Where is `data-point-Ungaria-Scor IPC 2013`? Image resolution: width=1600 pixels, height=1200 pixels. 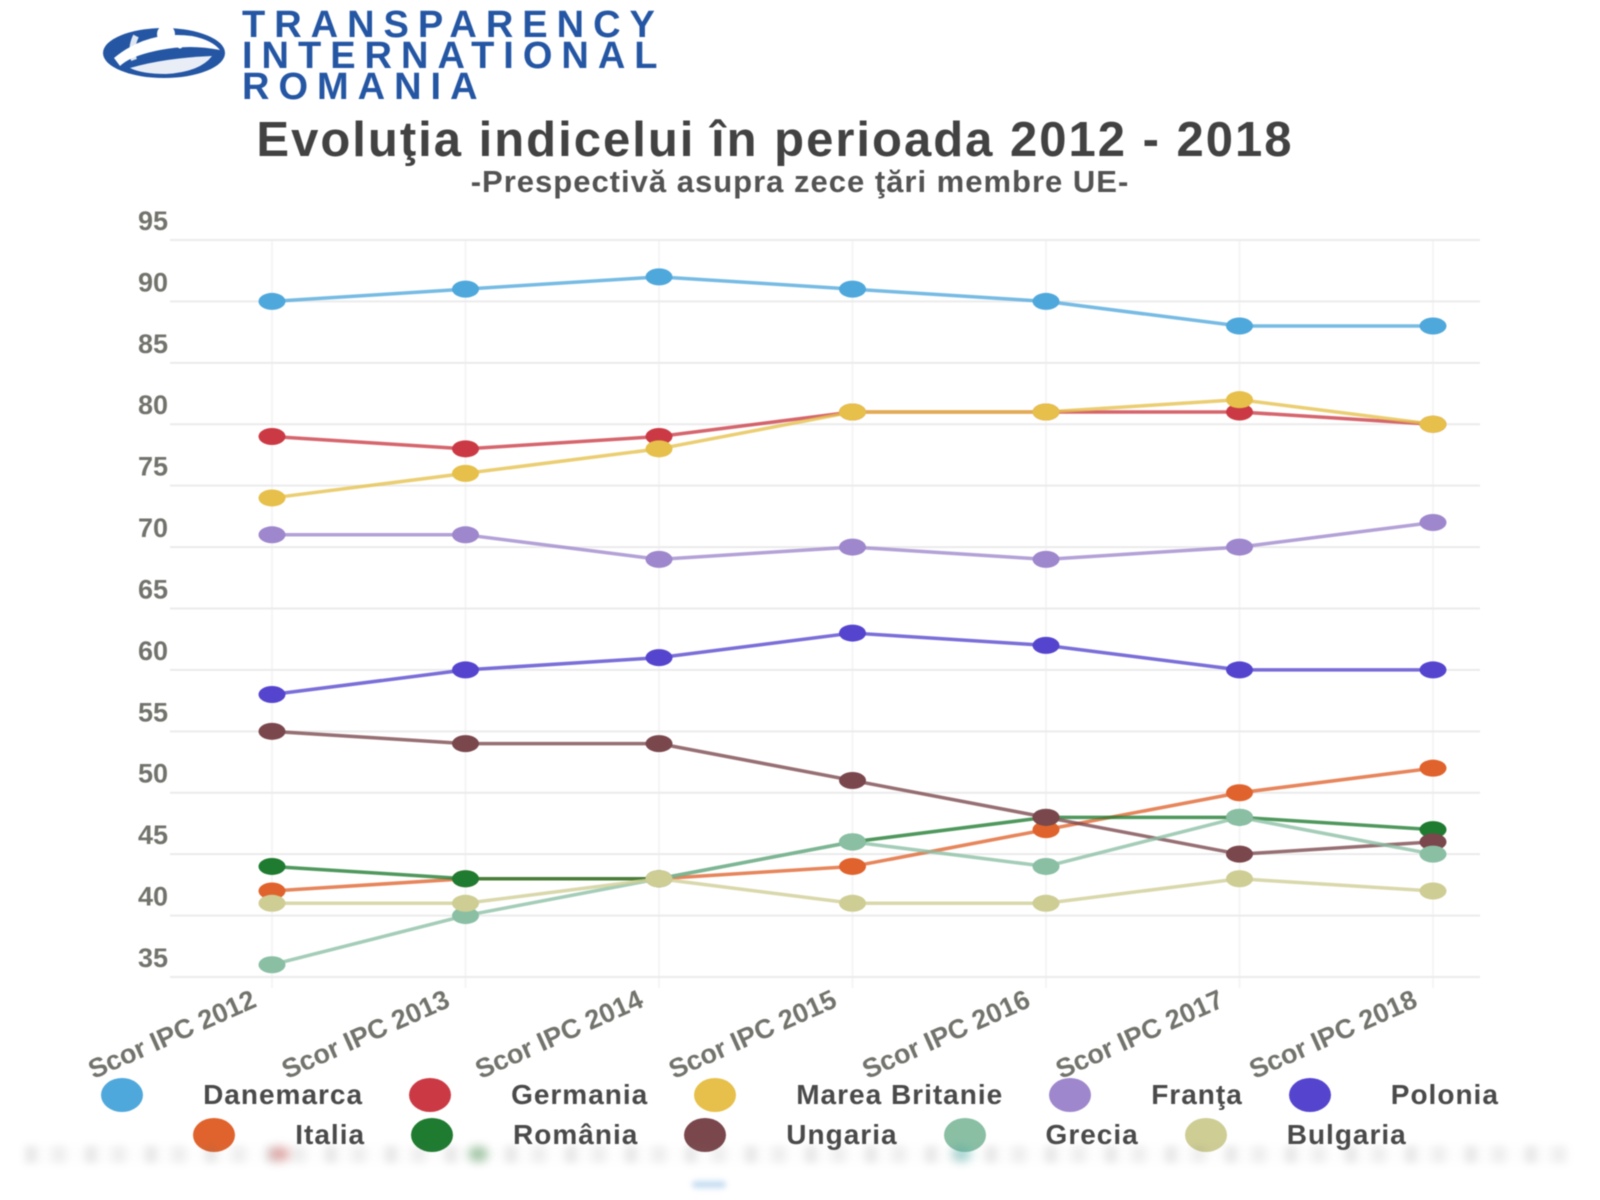
data-point-Ungaria-Scor IPC 2013 is located at coordinates (465, 744).